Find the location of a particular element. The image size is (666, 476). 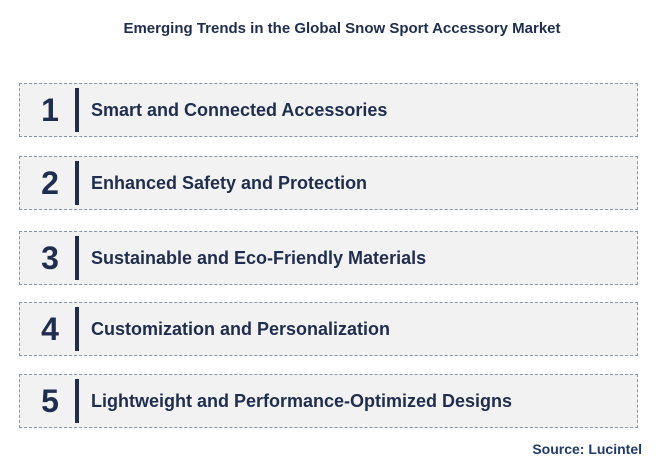

trend-number: 5 is located at coordinates (50, 400).